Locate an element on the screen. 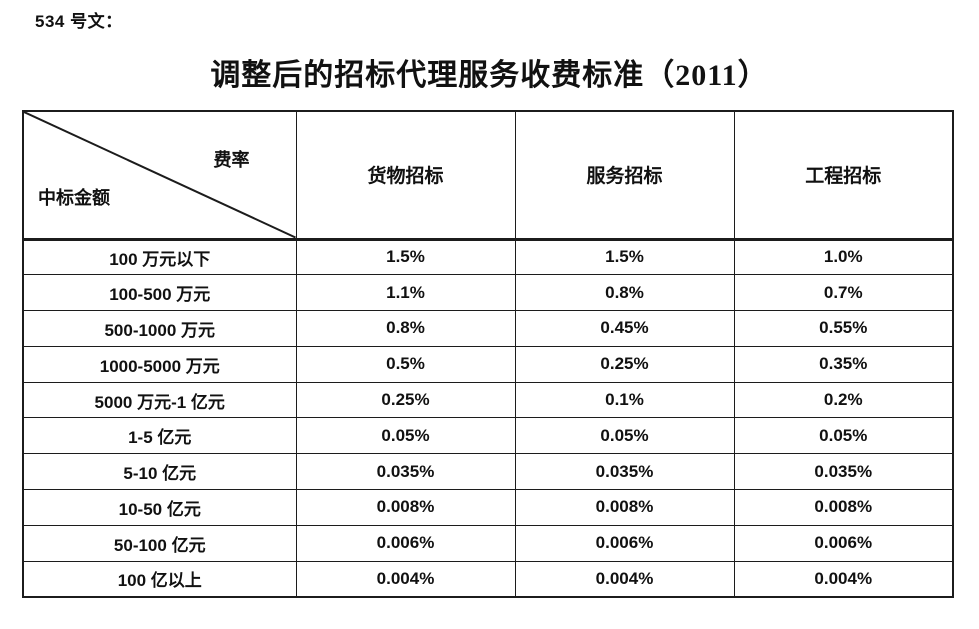 The height and width of the screenshot is (629, 979). table-row: 100 亿以上 0.004% 0.004% 0.004% is located at coordinates (488, 579).